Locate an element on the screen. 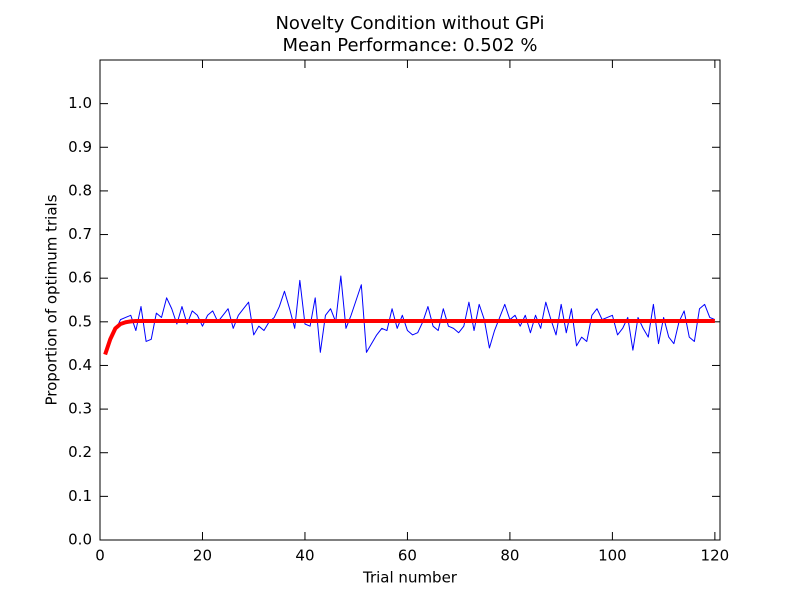 This screenshot has width=800, height=600. y-tick-label: 0.5 is located at coordinates (80, 321).